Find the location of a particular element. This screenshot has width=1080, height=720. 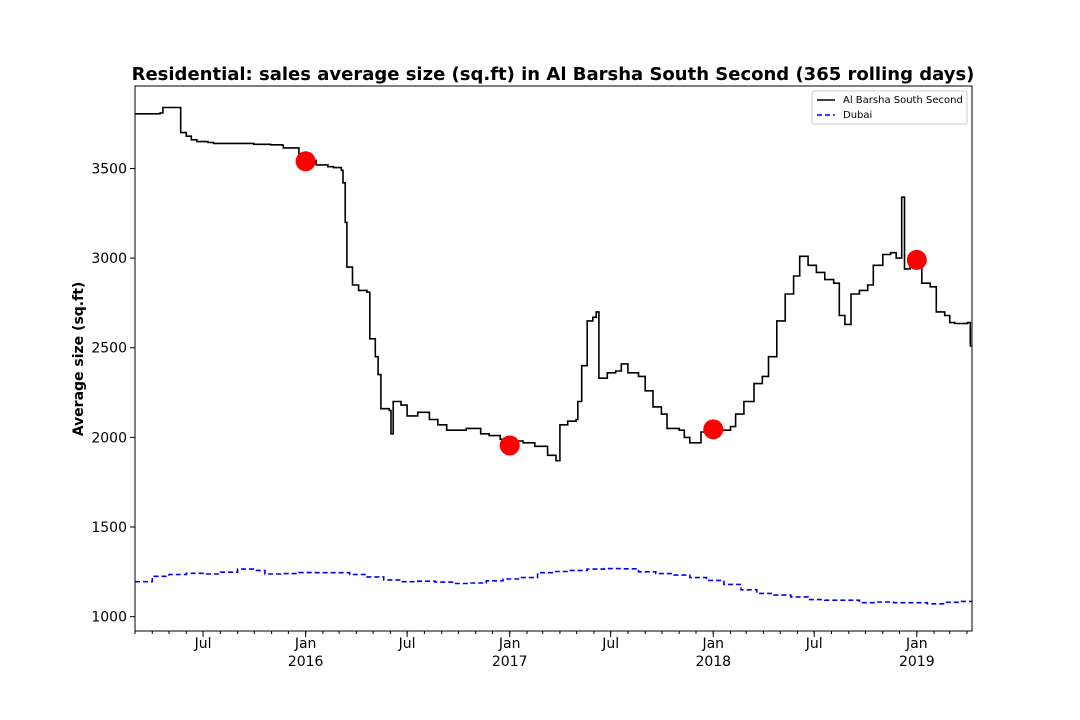

x-tick-year: 2017 is located at coordinates (510, 662).